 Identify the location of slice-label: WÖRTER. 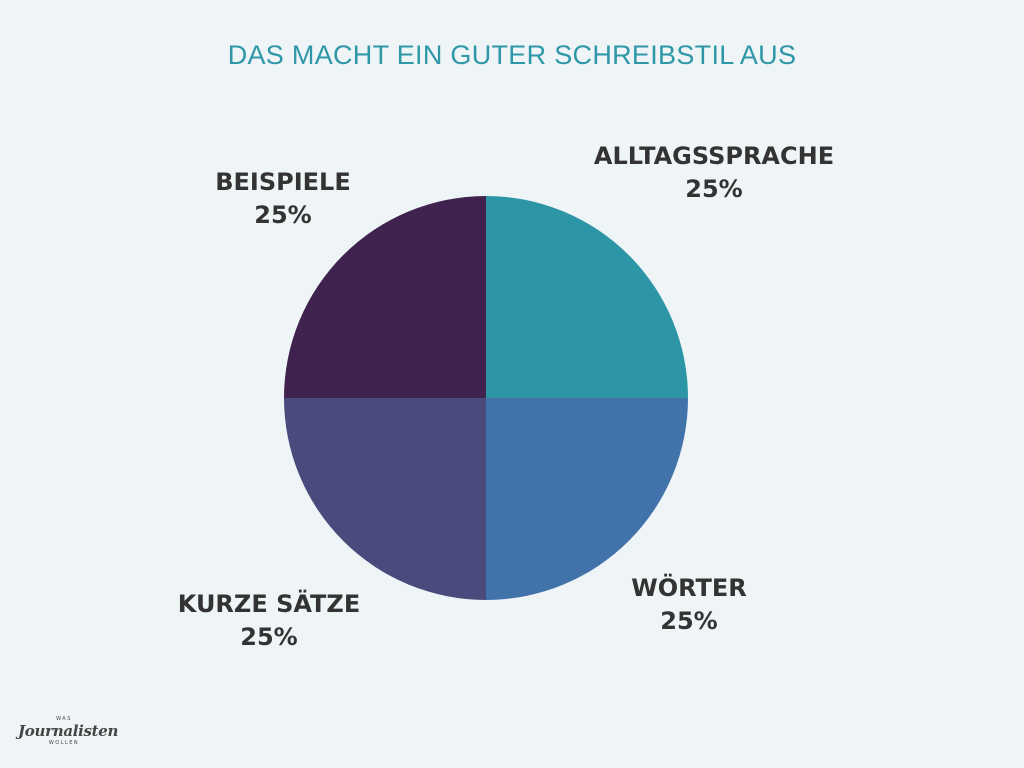
(689, 587).